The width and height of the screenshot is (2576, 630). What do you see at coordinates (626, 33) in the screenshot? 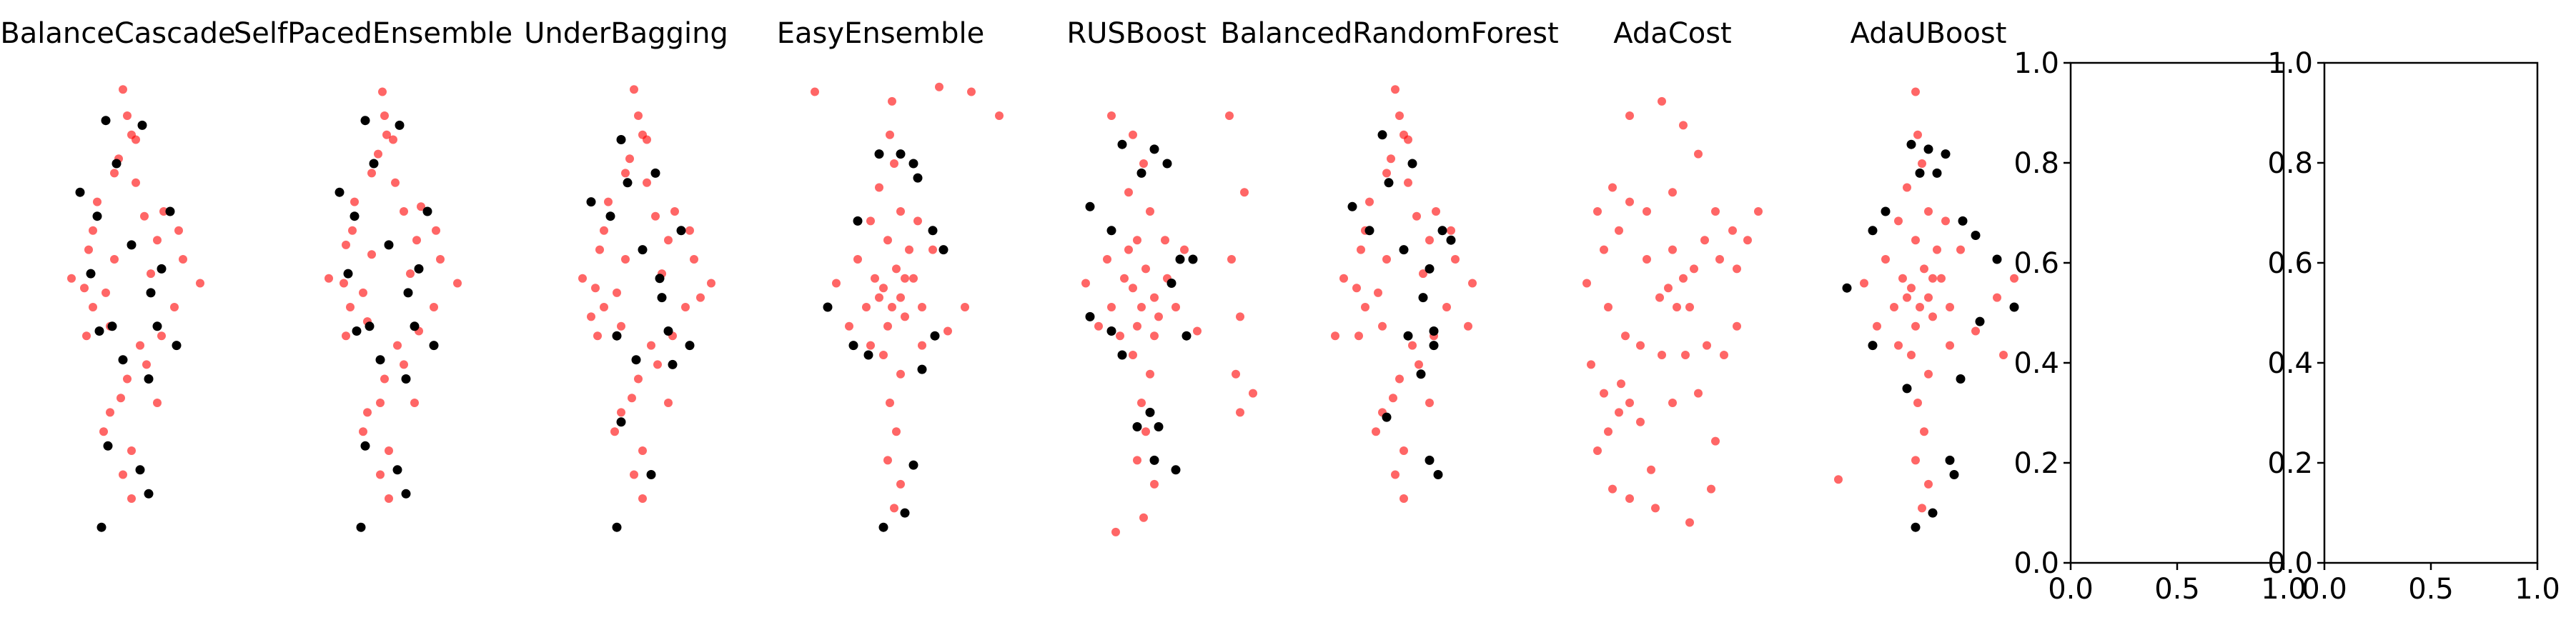
I see `subplot-3-title: UnderBagging` at bounding box center [626, 33].